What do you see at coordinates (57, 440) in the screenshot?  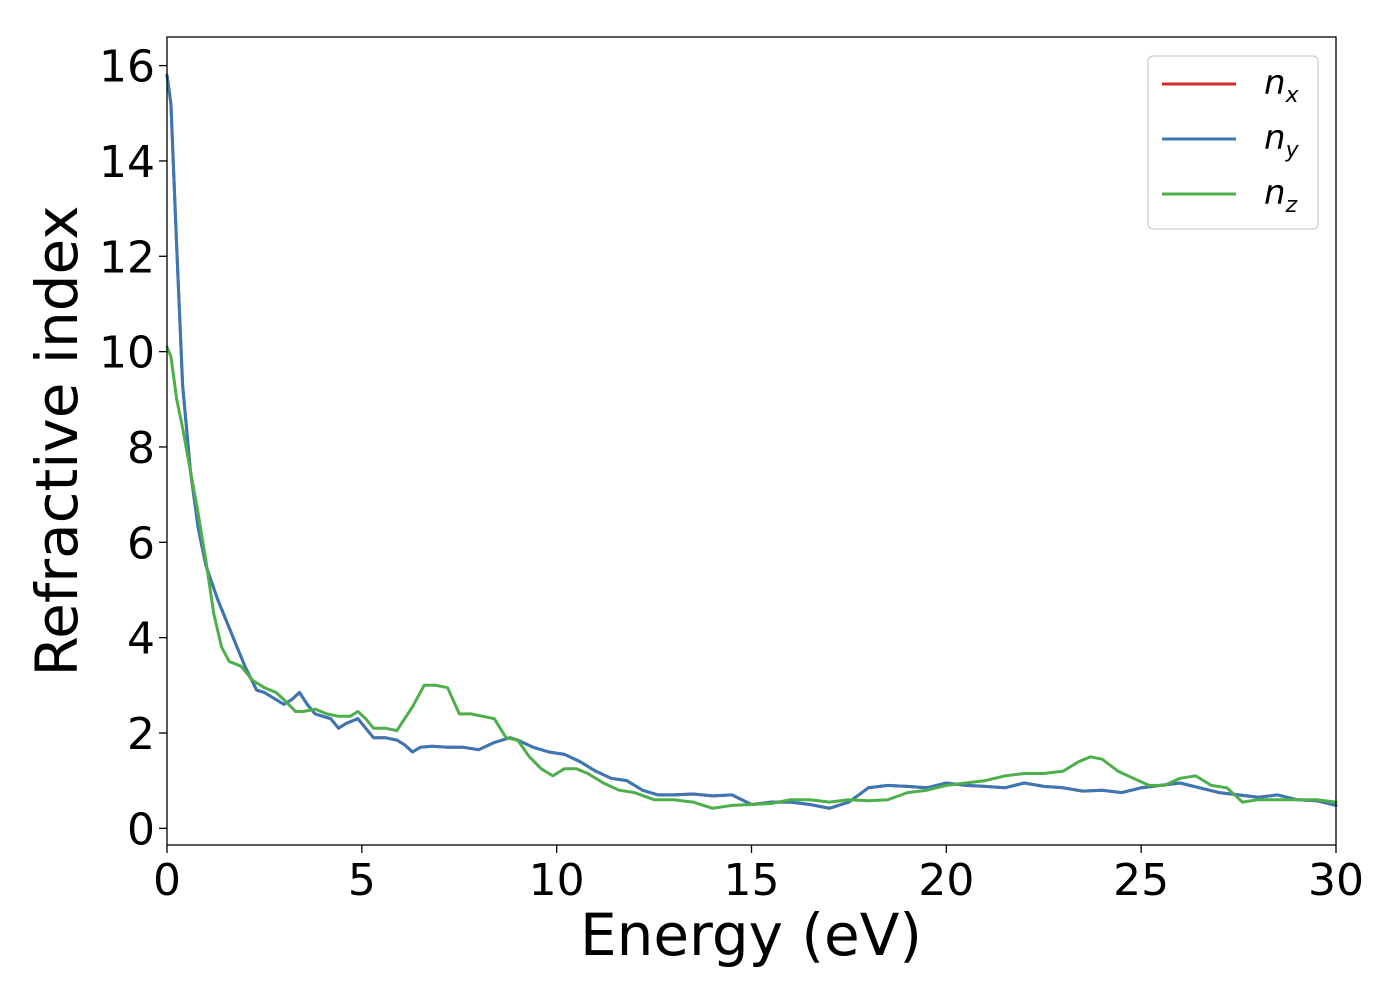 I see `y-axis-label: Refractive index` at bounding box center [57, 440].